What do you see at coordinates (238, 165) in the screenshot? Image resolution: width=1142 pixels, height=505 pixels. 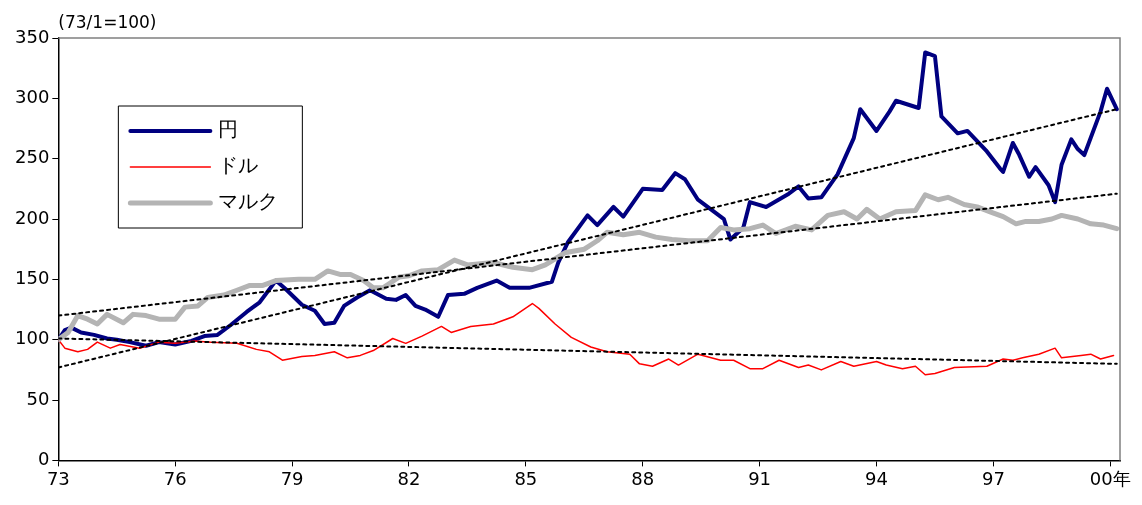 I see `legend-label: ドル` at bounding box center [238, 165].